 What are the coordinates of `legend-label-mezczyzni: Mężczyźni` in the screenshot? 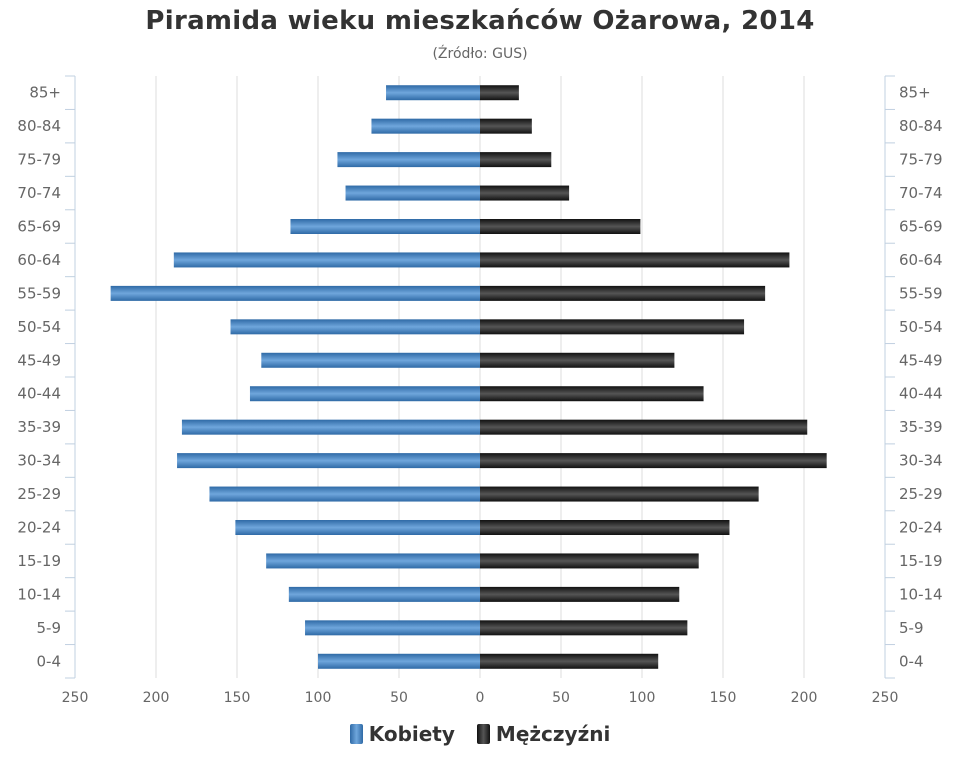 It's located at (553, 734).